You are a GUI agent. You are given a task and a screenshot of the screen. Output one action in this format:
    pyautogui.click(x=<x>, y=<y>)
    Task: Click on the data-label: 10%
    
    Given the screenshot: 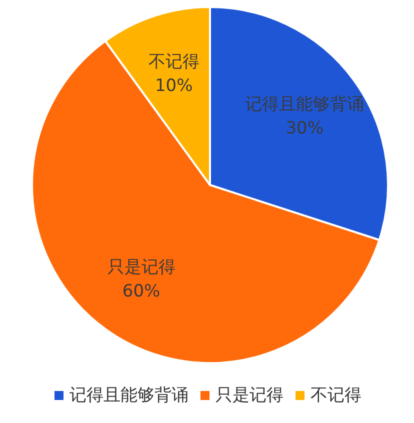 What is the action you would take?
    pyautogui.click(x=173, y=86)
    